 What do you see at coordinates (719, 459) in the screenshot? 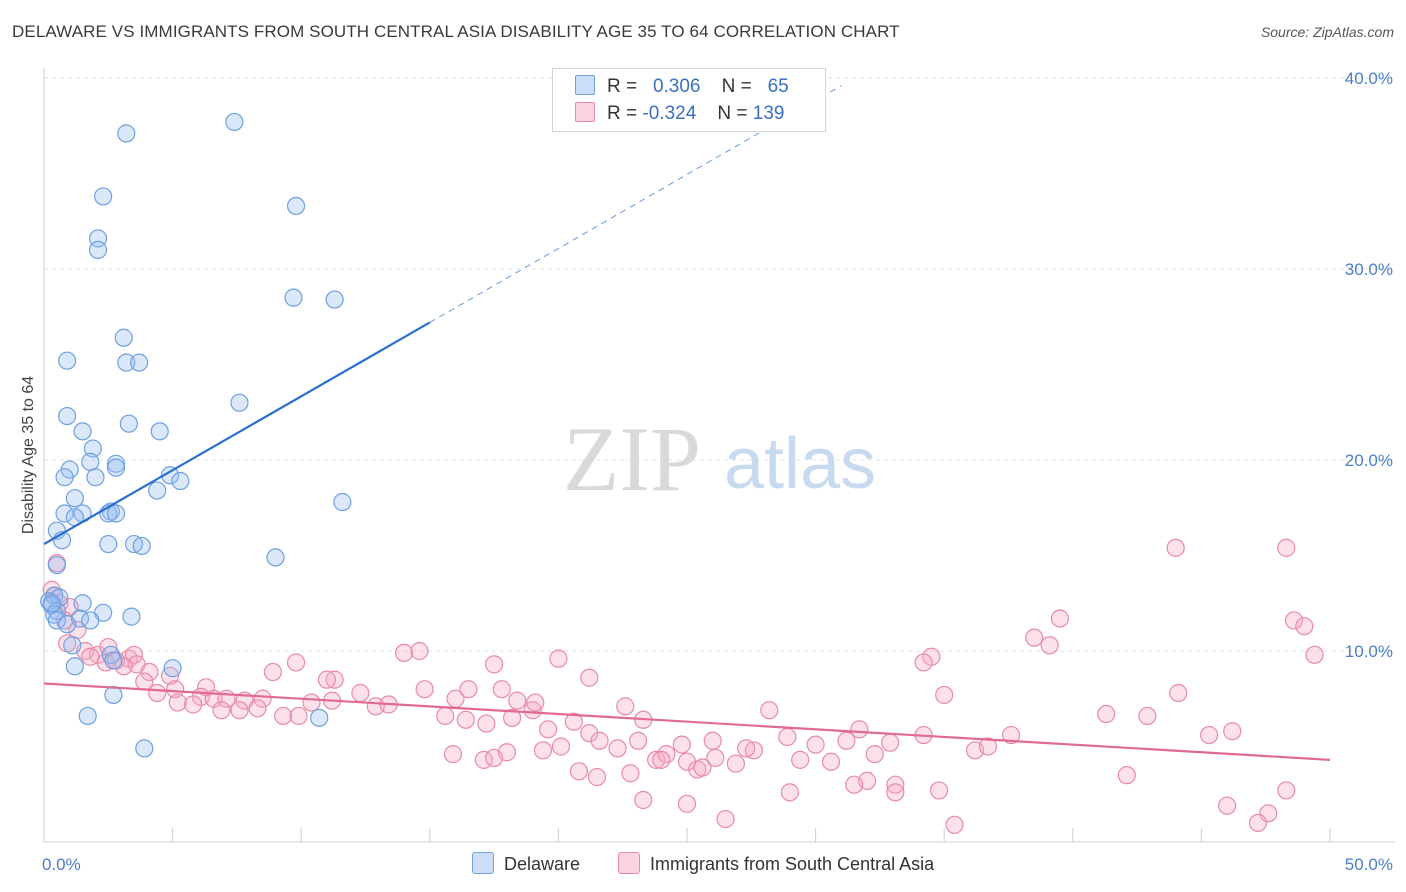
I see `watermark: ZIP atlas` at bounding box center [719, 459].